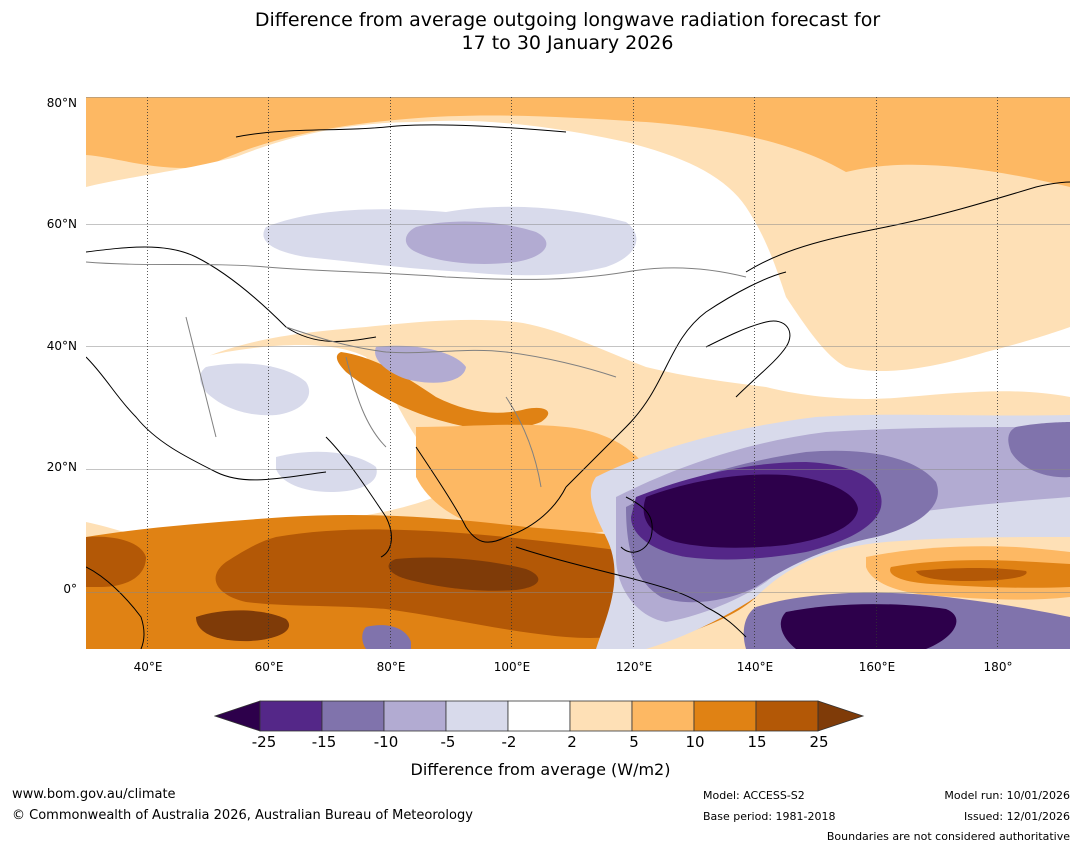  Describe the element at coordinates (1016, 816) in the screenshot. I see `issued-date: Issued: 12/01/2026` at that location.